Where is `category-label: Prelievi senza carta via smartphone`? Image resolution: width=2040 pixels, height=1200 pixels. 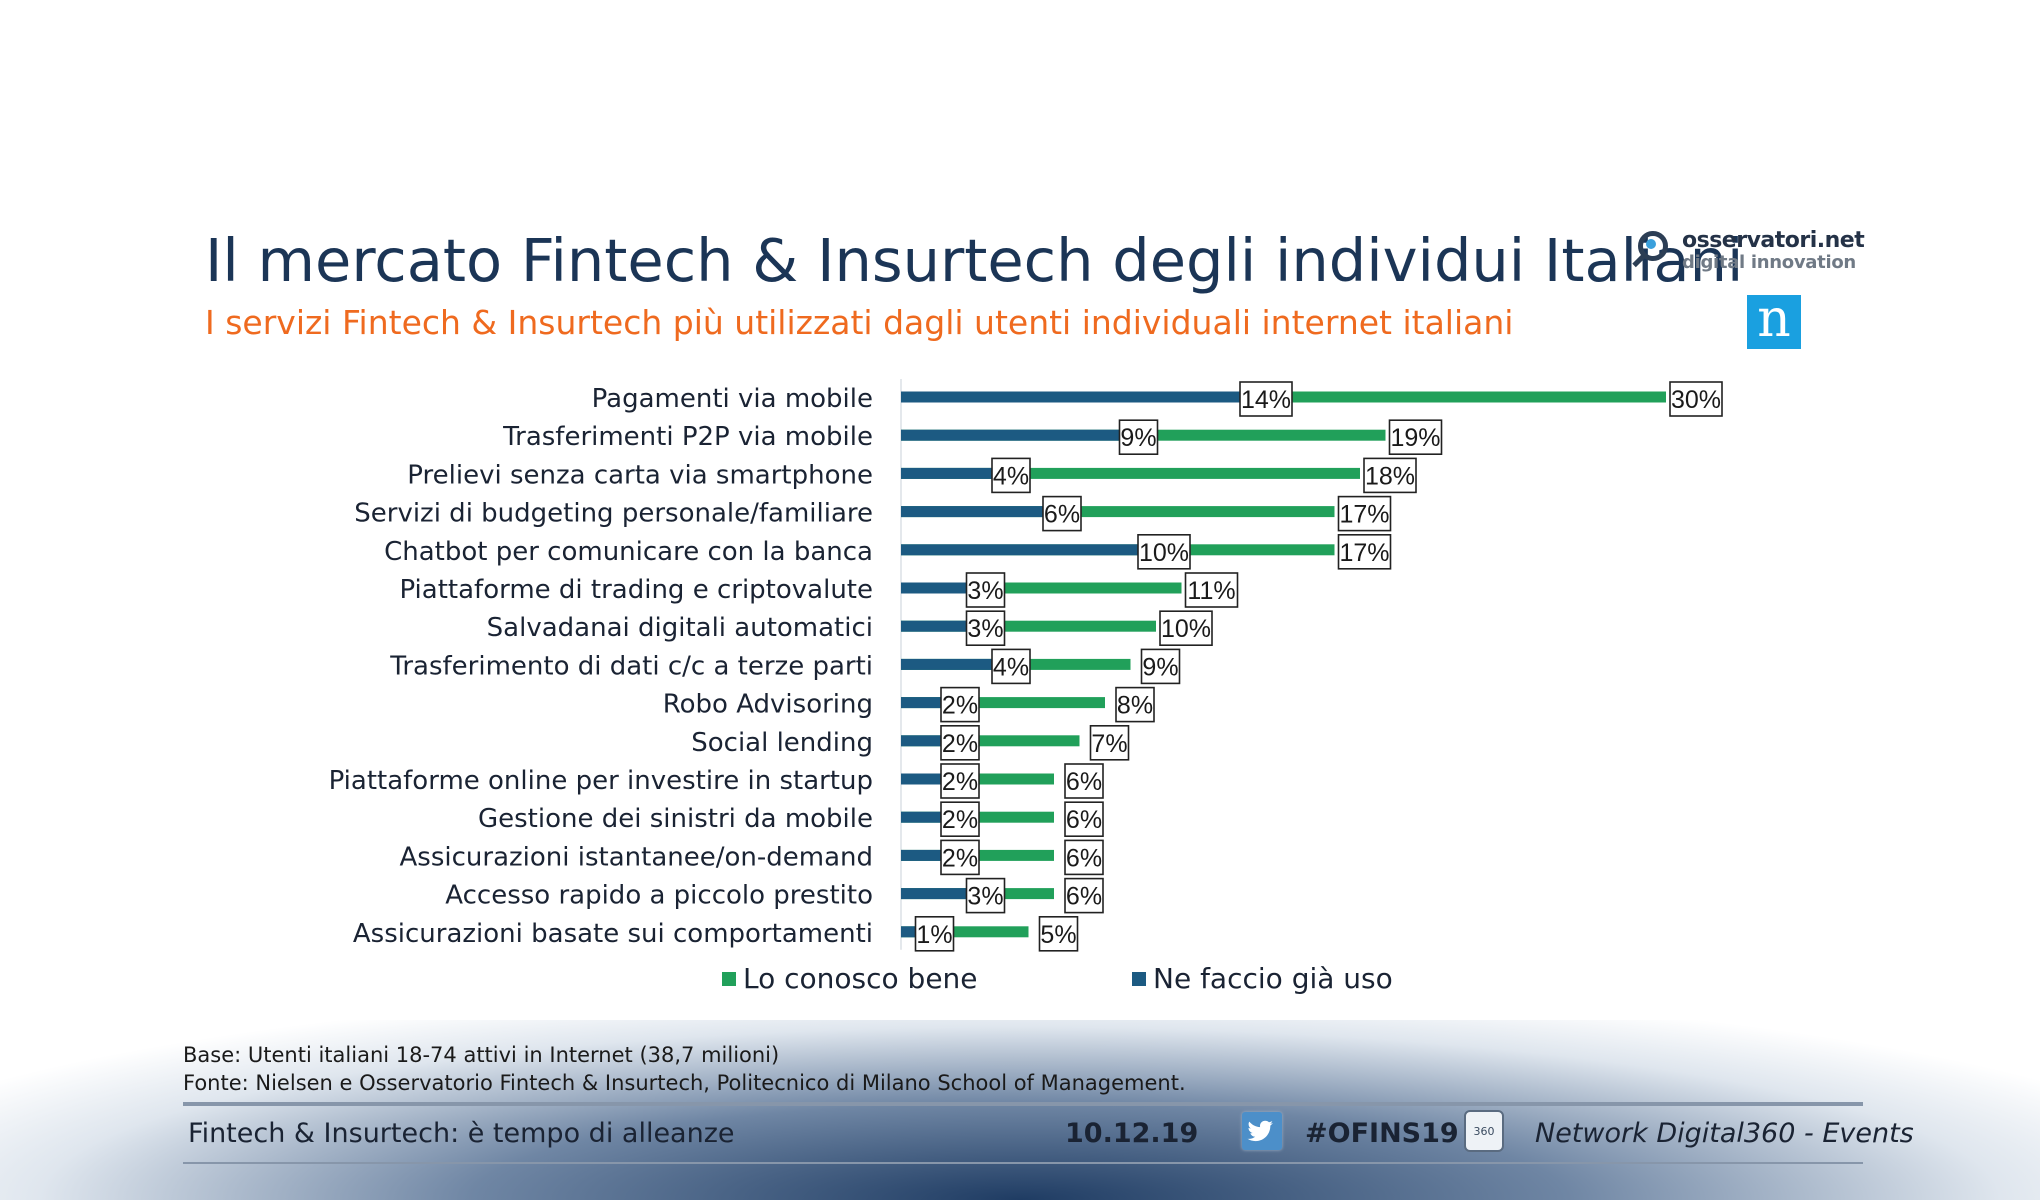
category-label: Prelievi senza carta via smartphone is located at coordinates (640, 475).